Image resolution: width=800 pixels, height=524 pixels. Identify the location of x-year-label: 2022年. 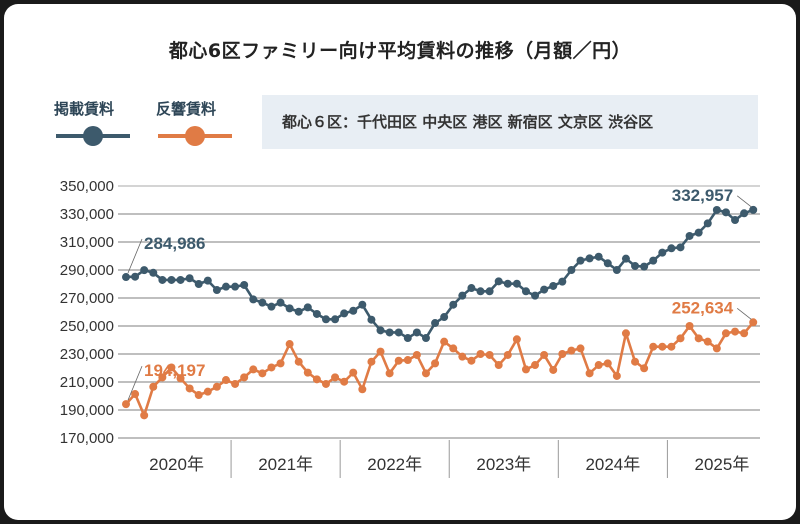
(394, 464).